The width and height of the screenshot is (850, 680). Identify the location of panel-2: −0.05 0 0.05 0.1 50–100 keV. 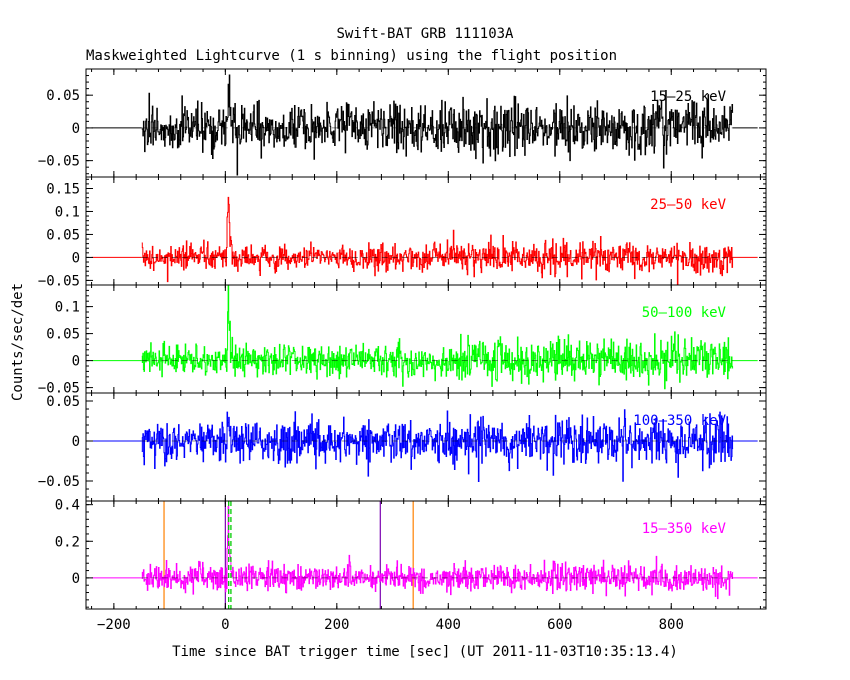
(402, 340).